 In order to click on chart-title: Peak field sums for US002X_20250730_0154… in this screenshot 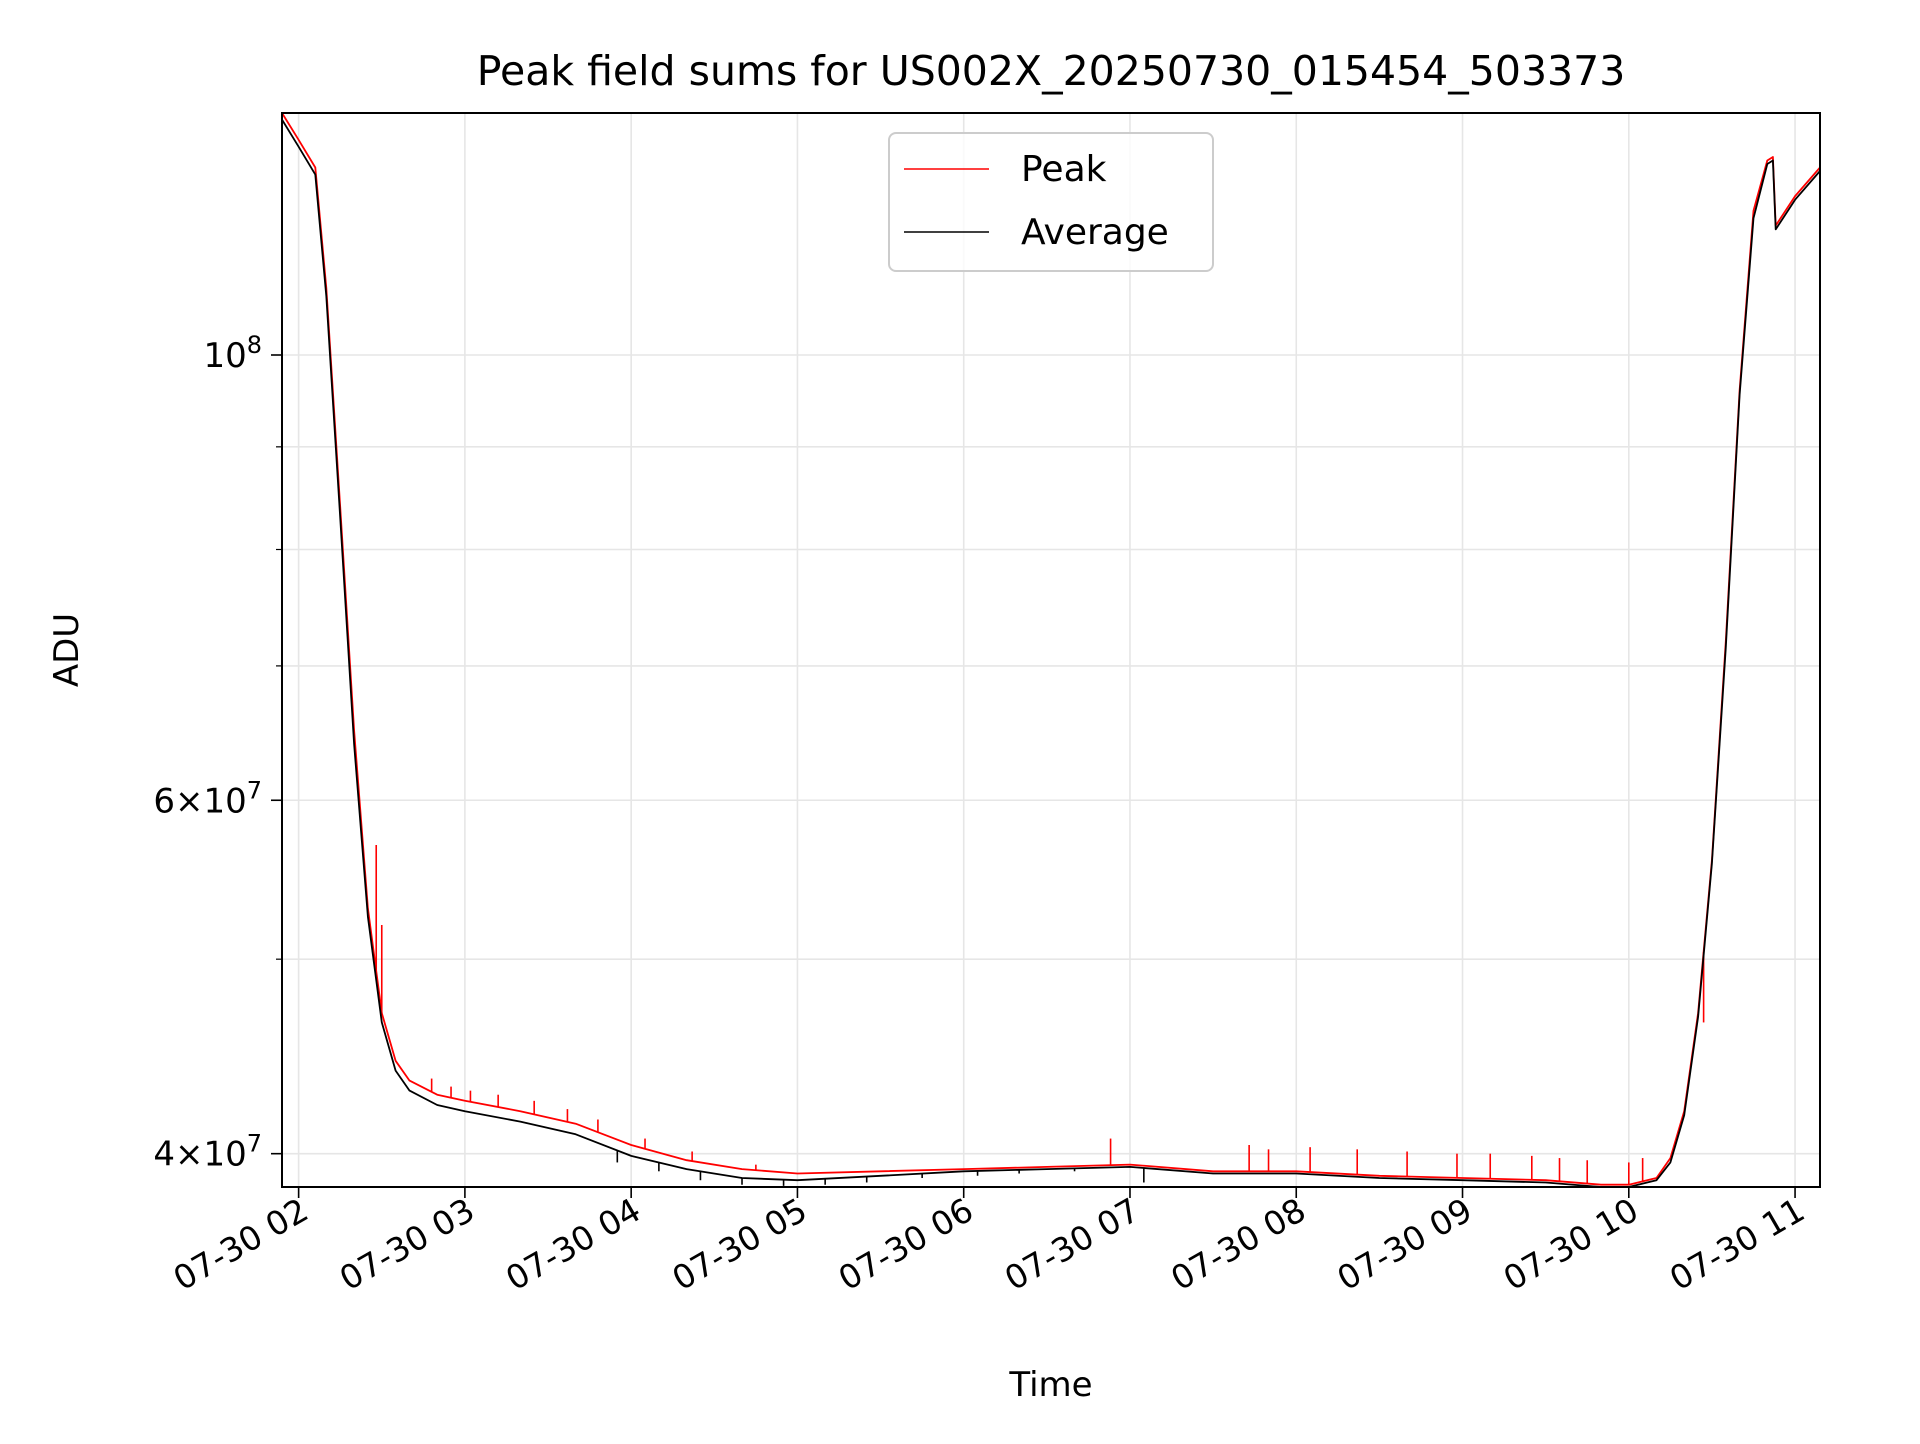, I will do `click(1051, 71)`.